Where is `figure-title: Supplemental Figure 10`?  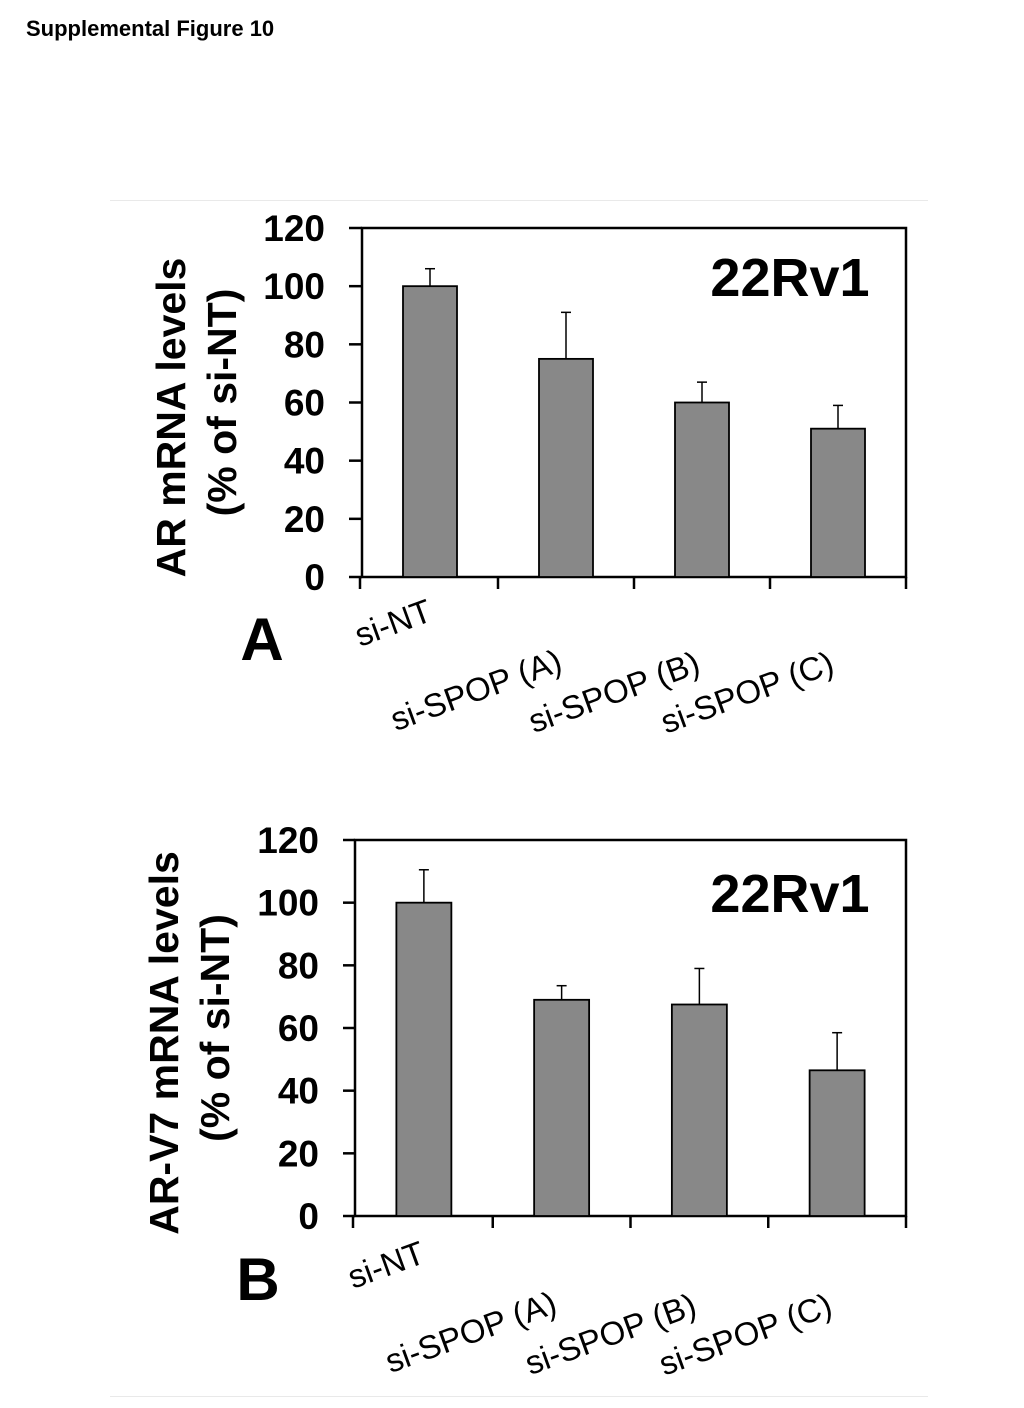
figure-title: Supplemental Figure 10 is located at coordinates (150, 28).